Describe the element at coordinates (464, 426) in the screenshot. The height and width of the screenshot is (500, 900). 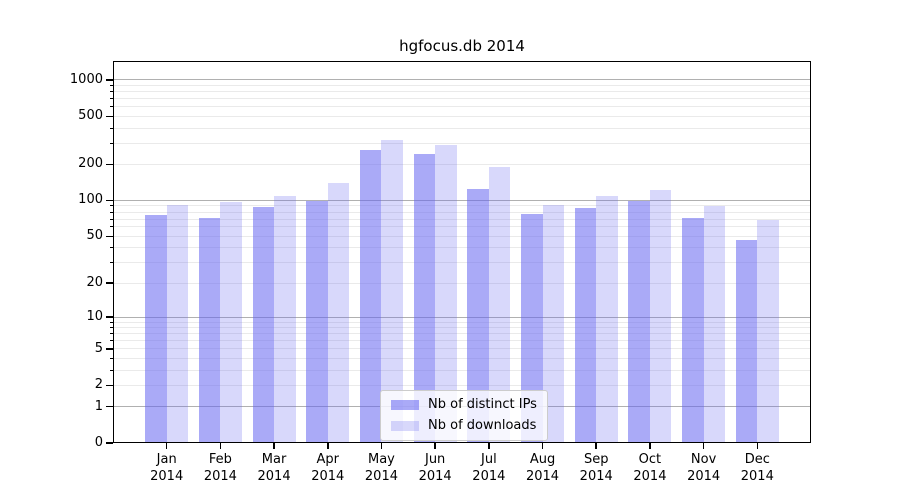
I see `legend-row-downloads: Nb of downloads` at that location.